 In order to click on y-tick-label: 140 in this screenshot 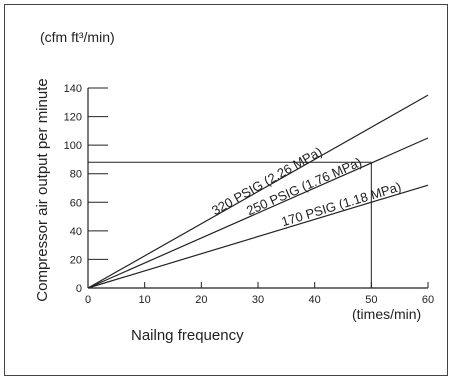, I will do `click(73, 89)`.